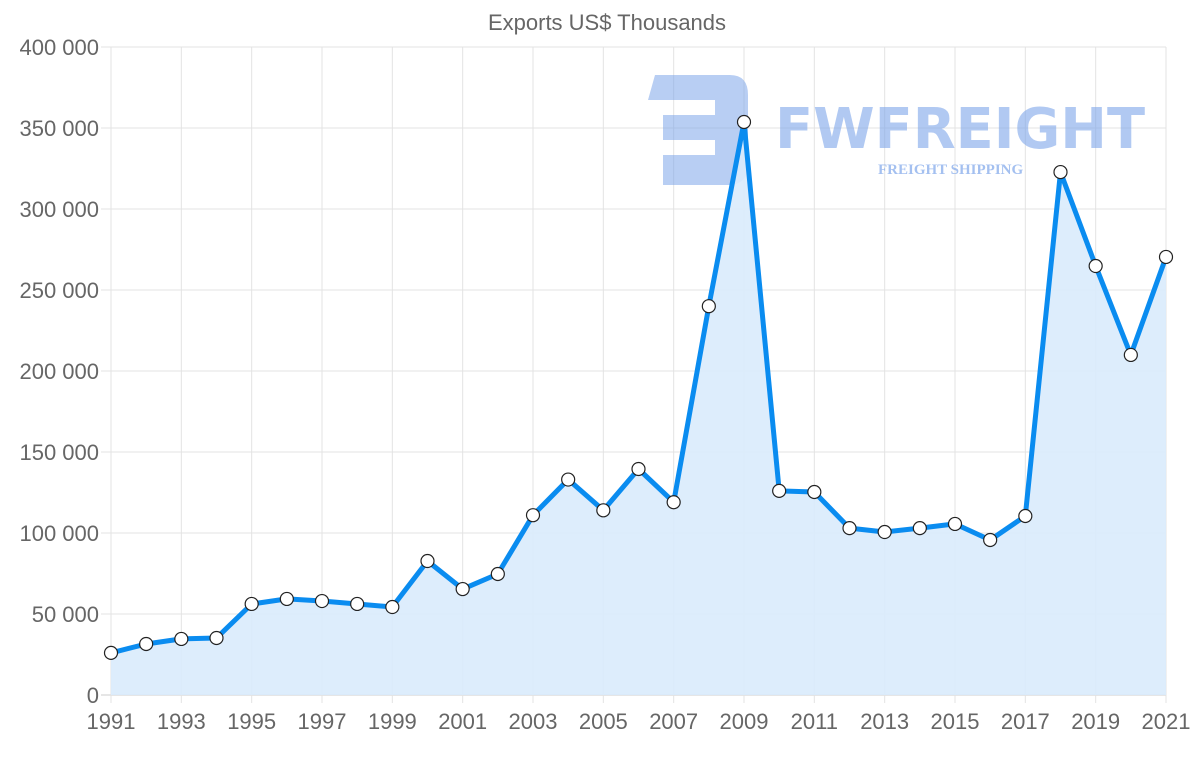 The height and width of the screenshot is (763, 1200). What do you see at coordinates (955, 524) in the screenshot?
I see `data-point-2015` at bounding box center [955, 524].